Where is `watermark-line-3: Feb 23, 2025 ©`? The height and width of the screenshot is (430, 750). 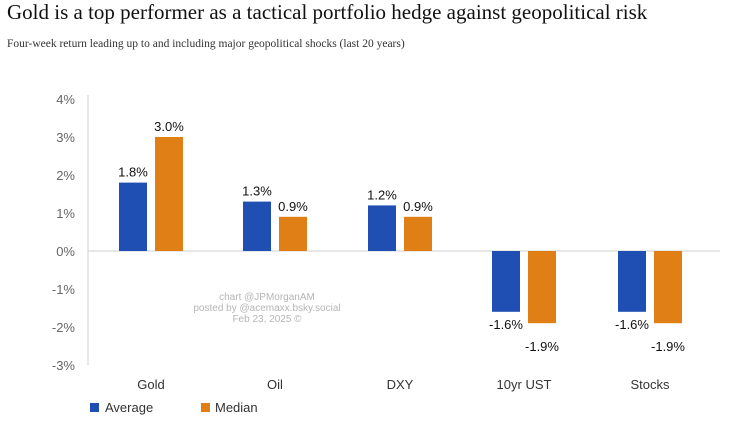 watermark-line-3: Feb 23, 2025 © is located at coordinates (267, 319).